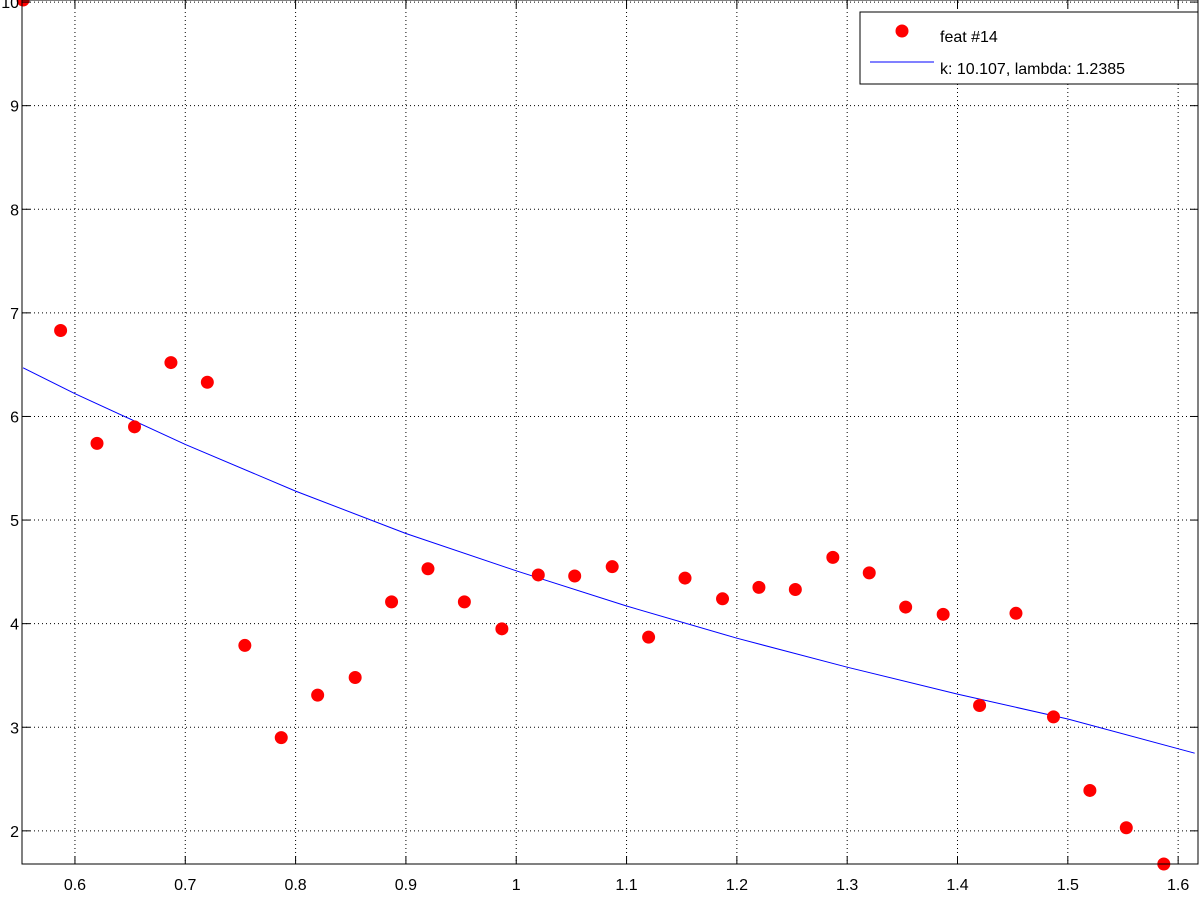 This screenshot has width=1200, height=900. I want to click on x-tick-label: 1.5, so click(1068, 885).